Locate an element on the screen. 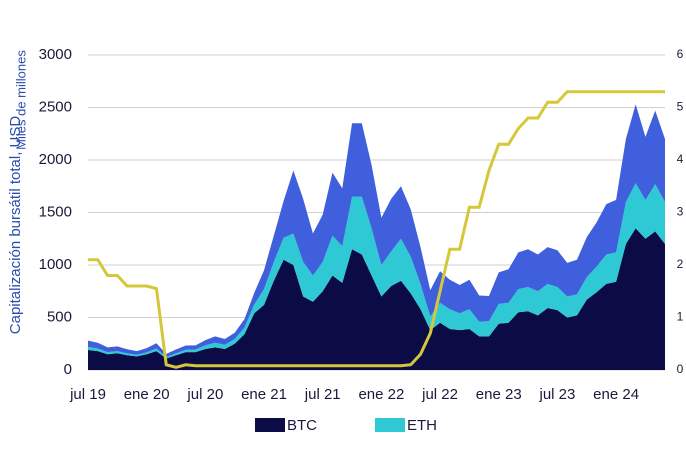 The image size is (686, 455). x-tick-label: ene 22 is located at coordinates (381, 394).